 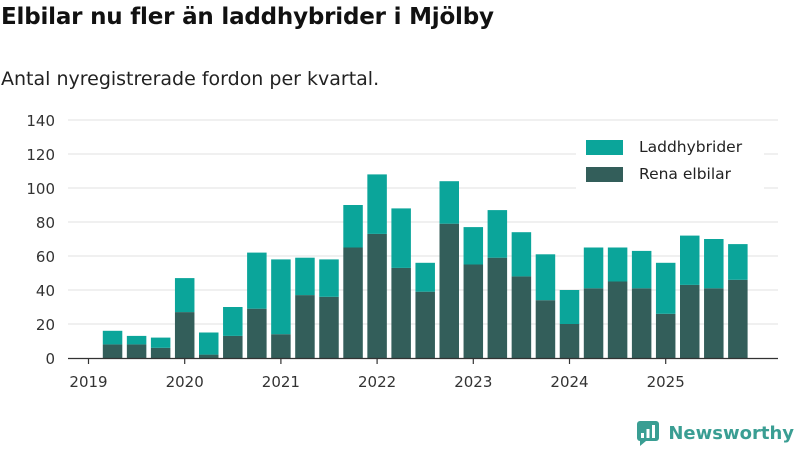 What do you see at coordinates (190, 79) in the screenshot?
I see `chart-subtitle: Antal nyregistrerade fordon per kvartal.` at bounding box center [190, 79].